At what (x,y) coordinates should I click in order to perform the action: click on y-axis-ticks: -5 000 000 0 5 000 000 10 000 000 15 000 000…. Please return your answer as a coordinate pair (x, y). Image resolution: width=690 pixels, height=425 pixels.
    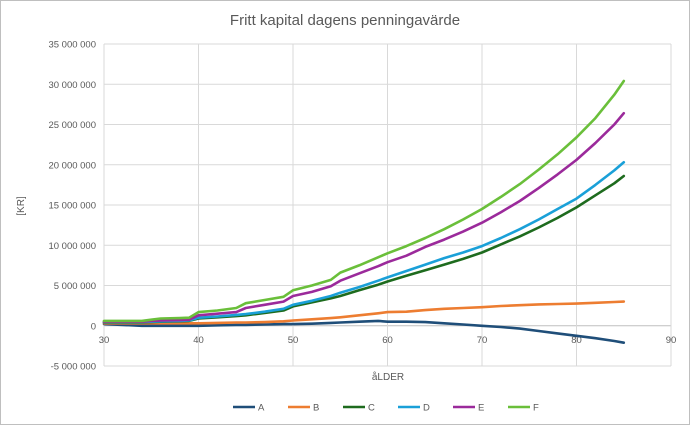
    Looking at the image, I should click on (72, 206).